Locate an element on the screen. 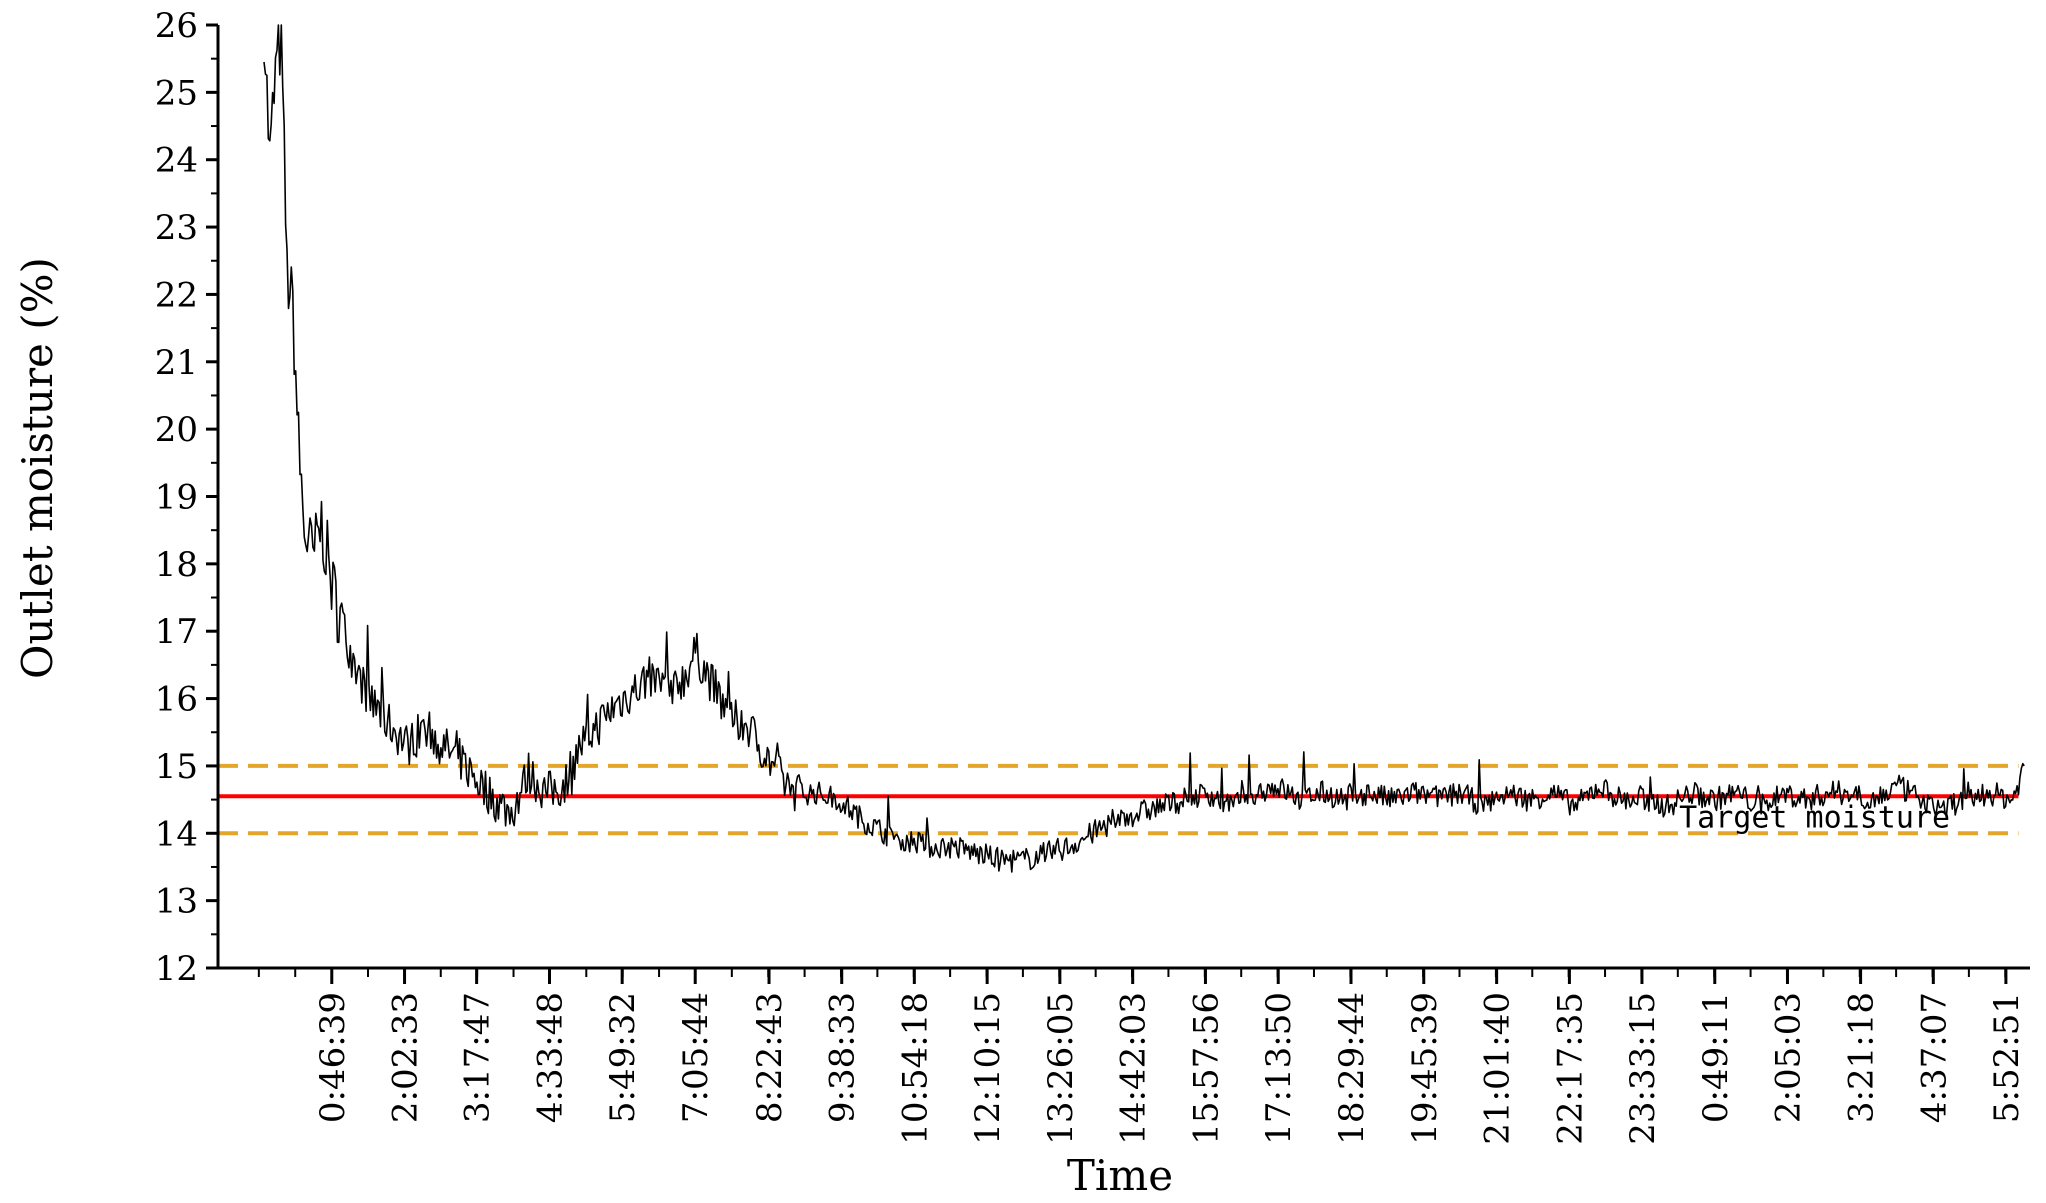 Image resolution: width=2046 pixels, height=1203 pixels. x-tick-label: 9:38:33 is located at coordinates (843, 1057).